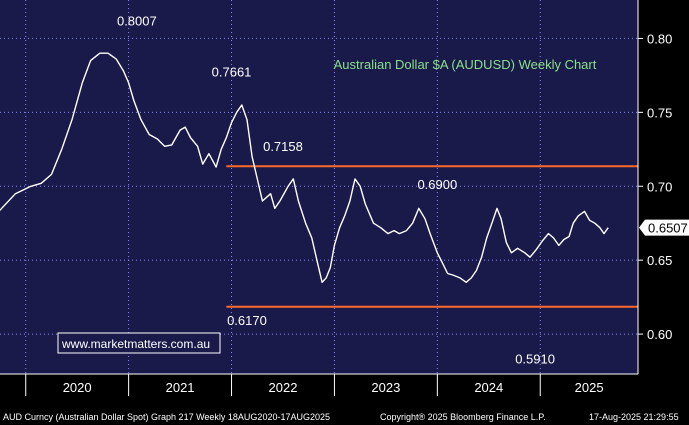 The height and width of the screenshot is (425, 689). I want to click on y-tick-label: 0.70, so click(659, 186).